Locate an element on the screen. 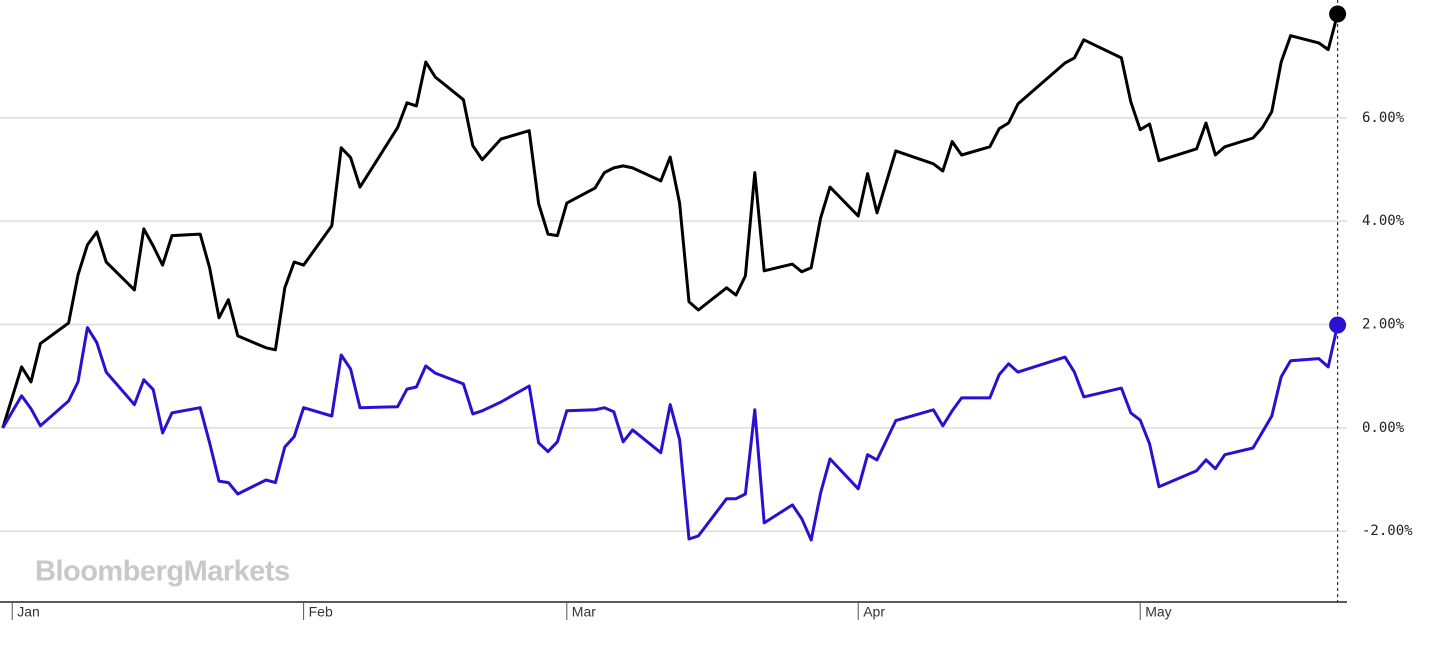 The height and width of the screenshot is (655, 1449). y-tick-label: 0.00% is located at coordinates (1383, 428).